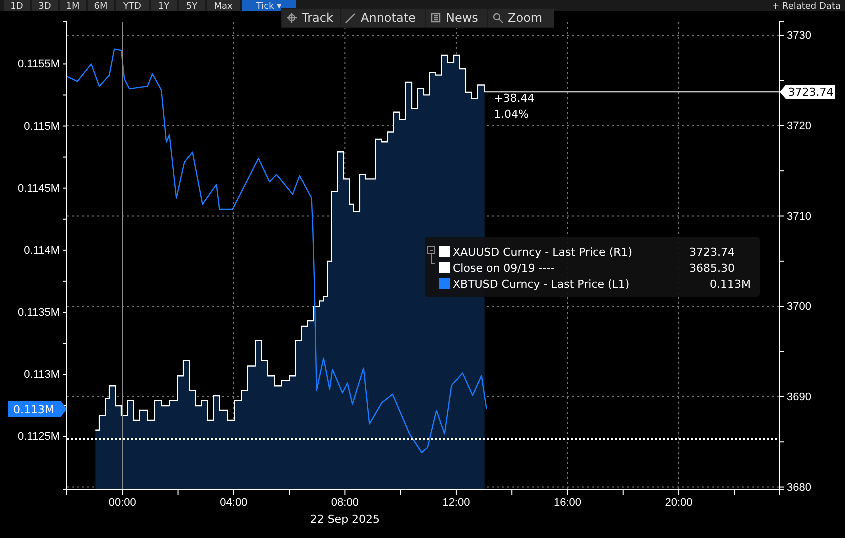 Image resolution: width=845 pixels, height=538 pixels. What do you see at coordinates (73, 7) in the screenshot?
I see `text: 1M` at bounding box center [73, 7].